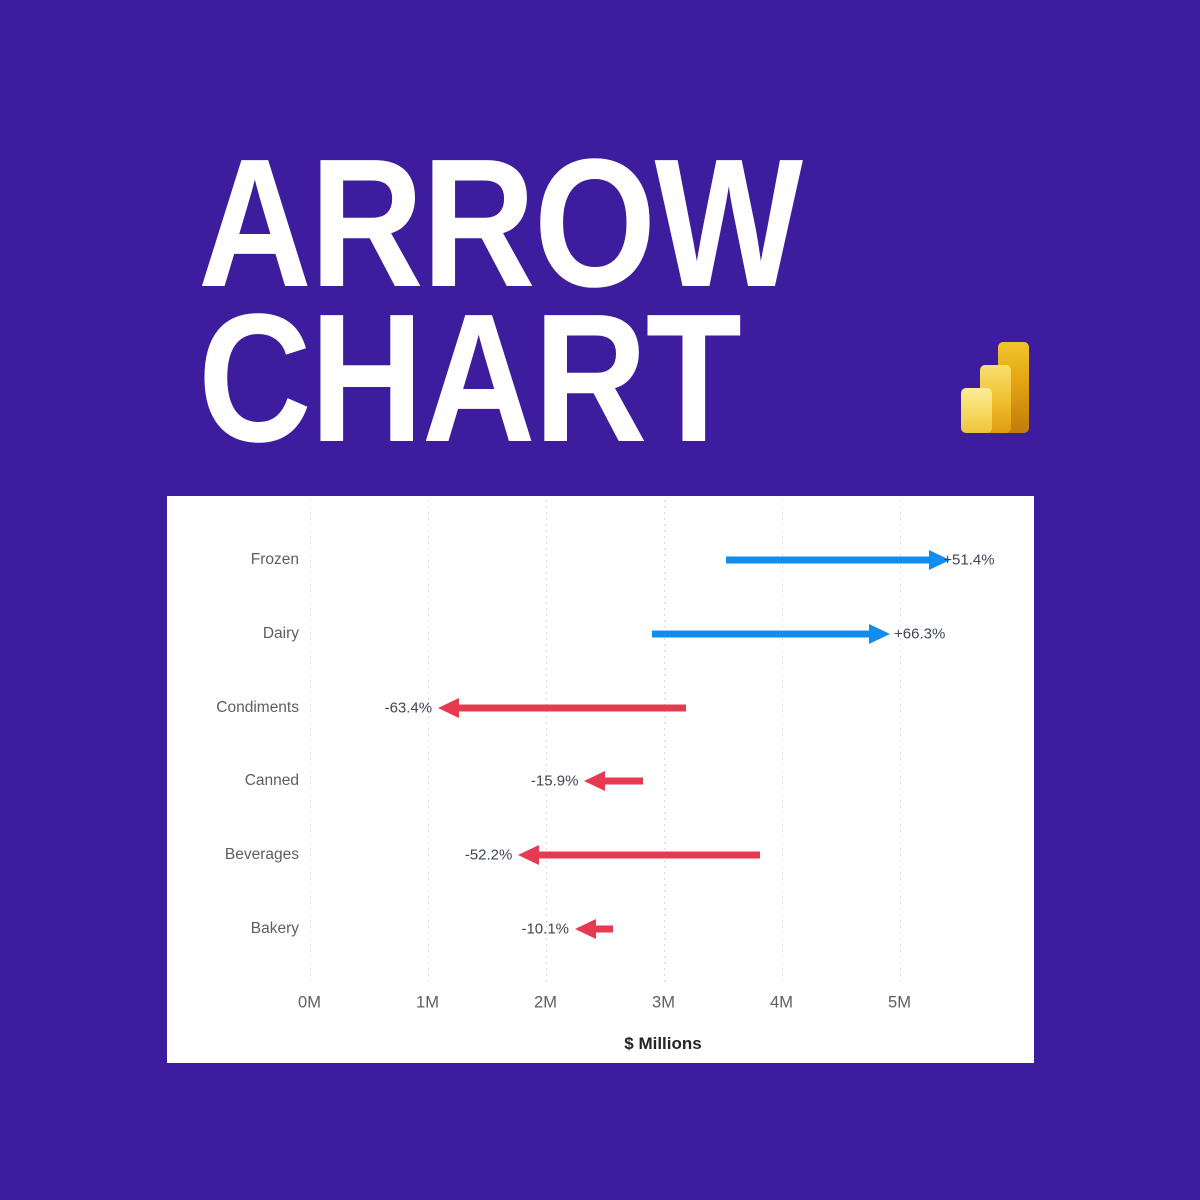 The width and height of the screenshot is (1200, 1200). What do you see at coordinates (470, 377) in the screenshot?
I see `title-line-2: CHART` at bounding box center [470, 377].